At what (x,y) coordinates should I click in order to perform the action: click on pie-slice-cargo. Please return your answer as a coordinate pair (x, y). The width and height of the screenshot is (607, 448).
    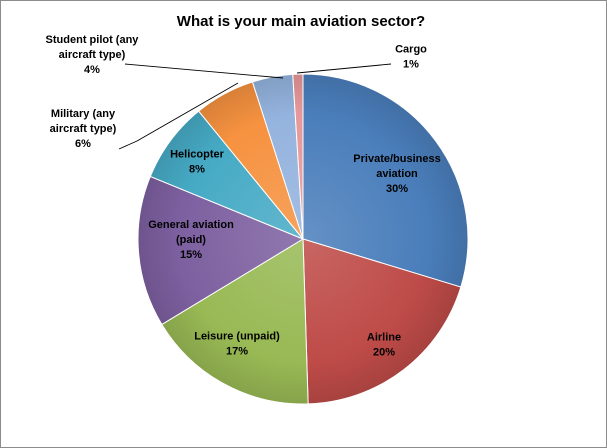
    Looking at the image, I should click on (298, 156).